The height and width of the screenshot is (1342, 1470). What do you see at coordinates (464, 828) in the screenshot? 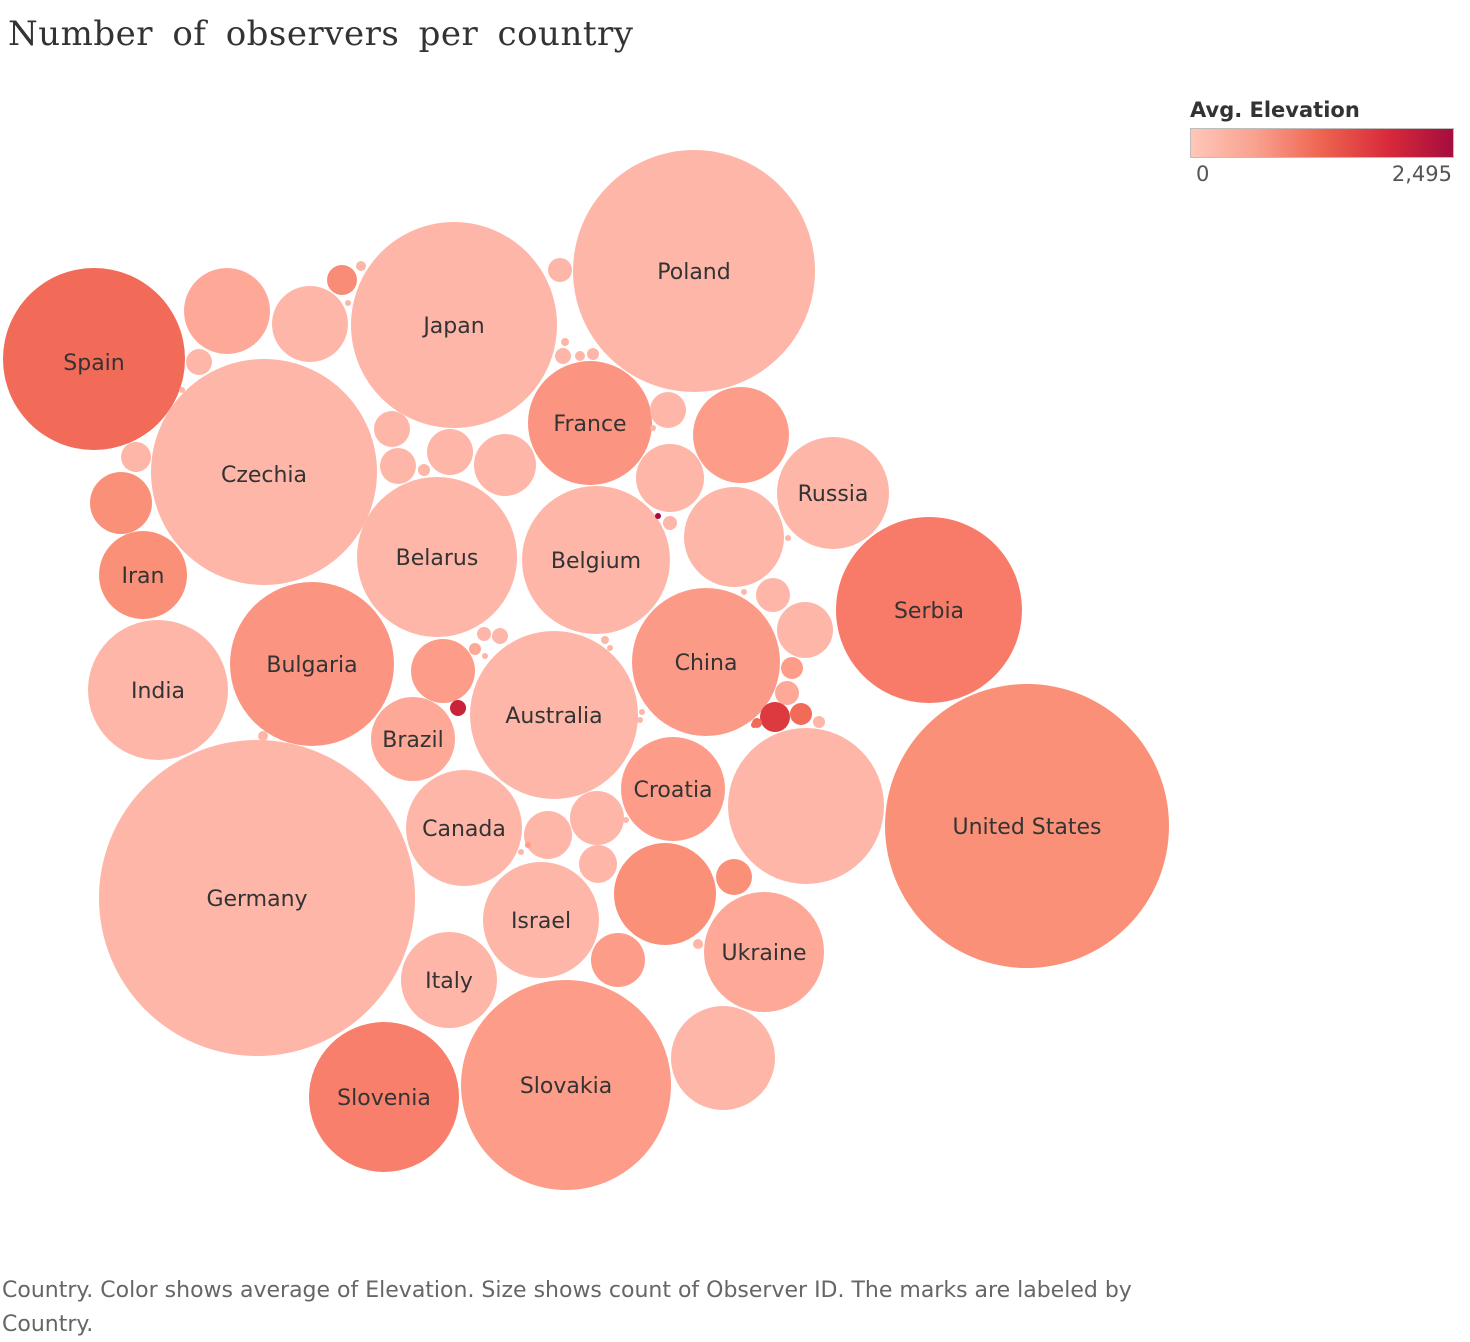
I see `bubble-canada` at bounding box center [464, 828].